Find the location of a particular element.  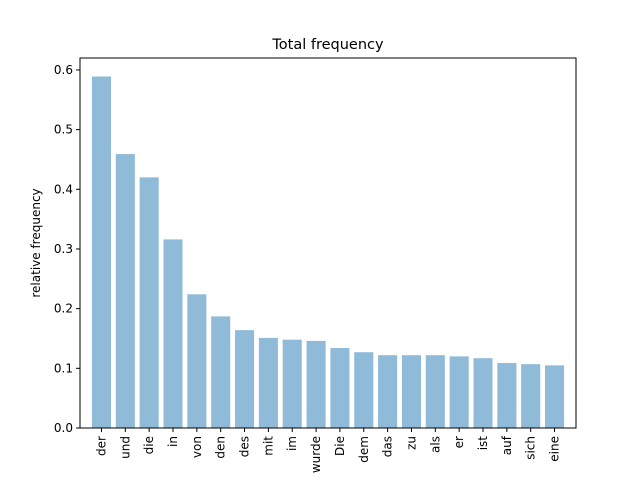

bar-zu is located at coordinates (411, 391).